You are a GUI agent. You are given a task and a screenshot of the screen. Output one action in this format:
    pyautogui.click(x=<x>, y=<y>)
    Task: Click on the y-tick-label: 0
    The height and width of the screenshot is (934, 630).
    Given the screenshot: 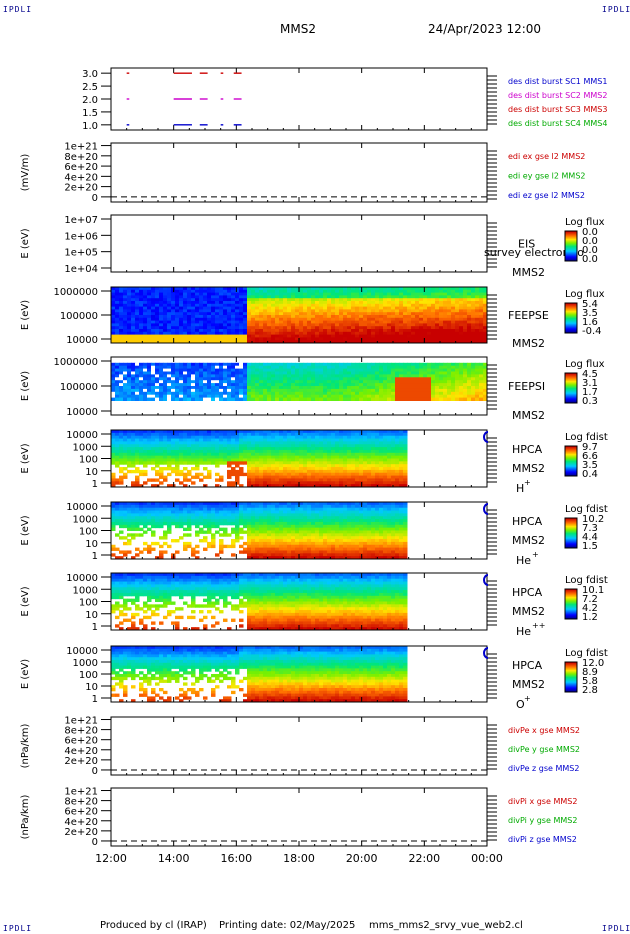 What is the action you would take?
    pyautogui.click(x=95, y=198)
    